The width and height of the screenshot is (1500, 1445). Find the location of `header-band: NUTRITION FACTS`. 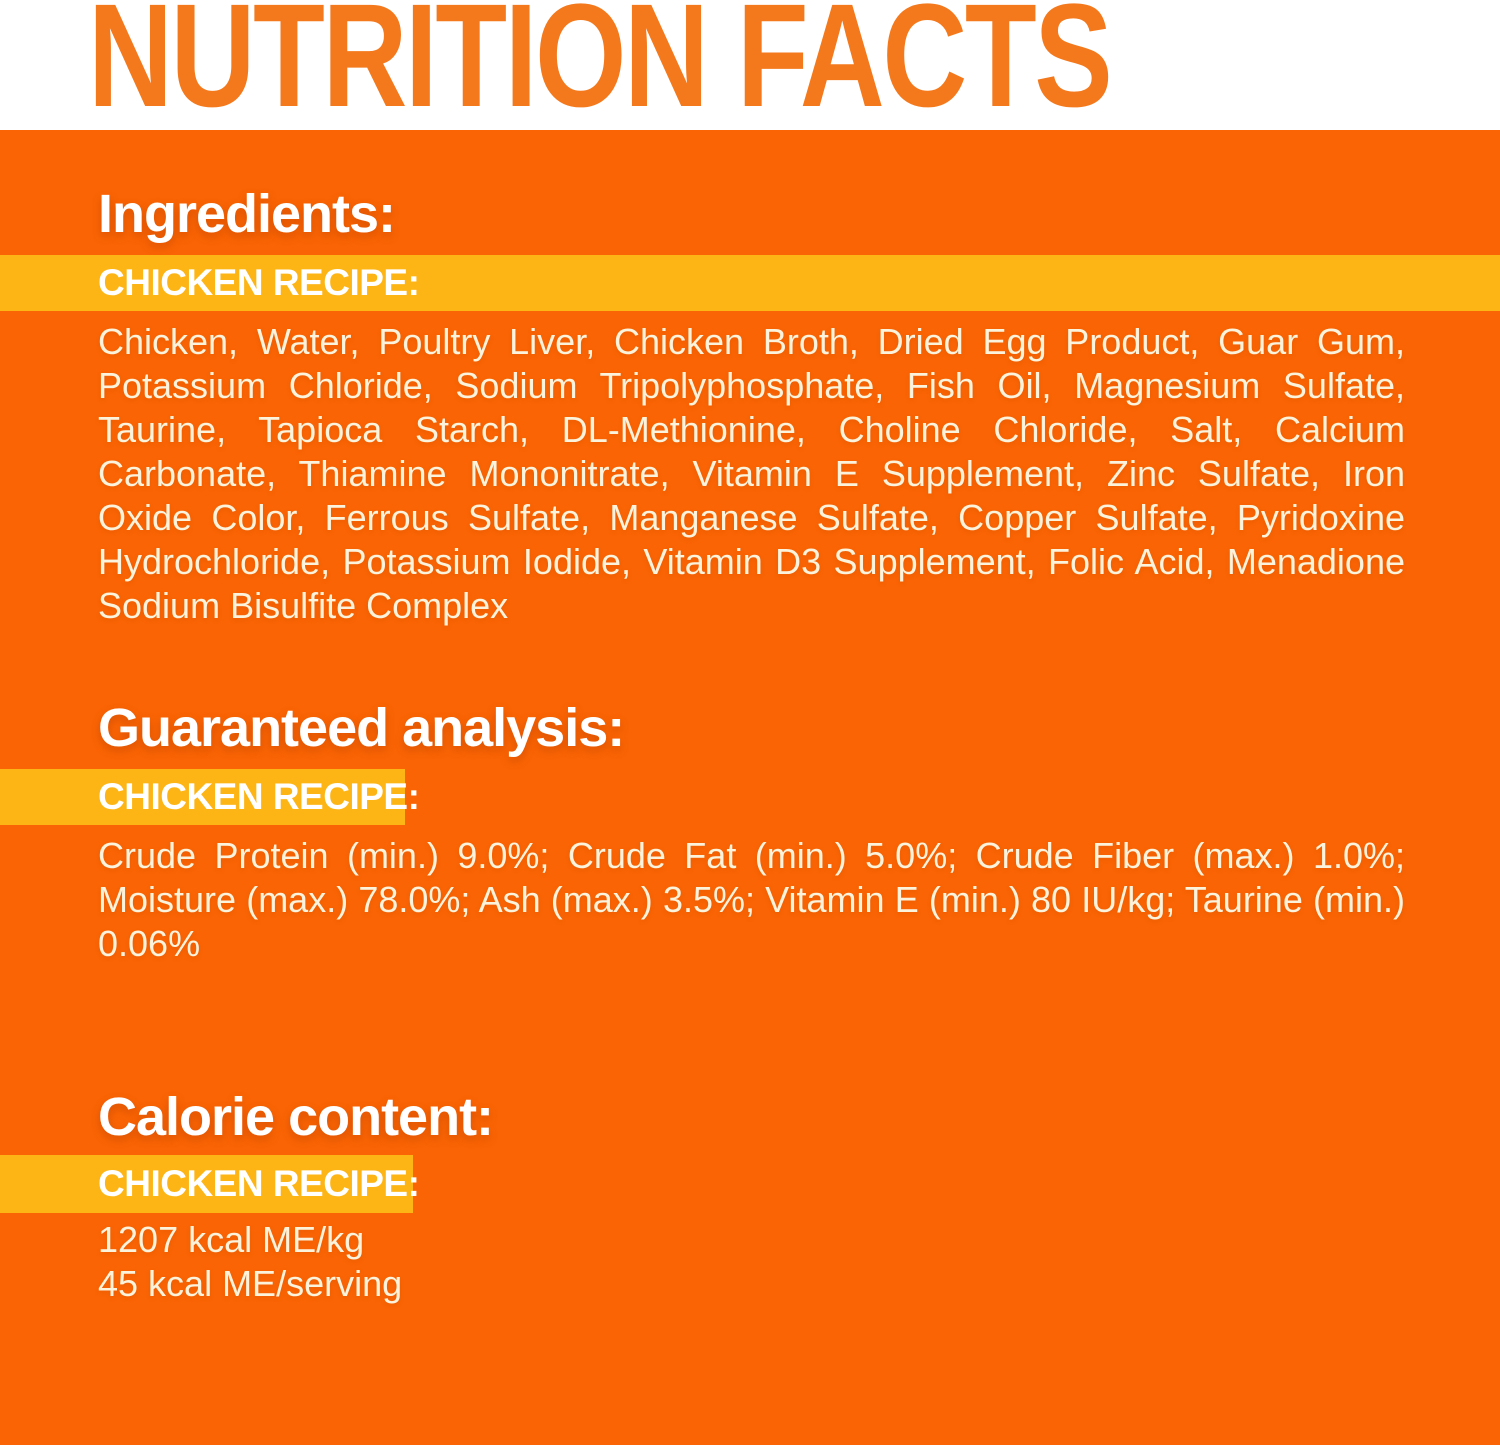

header-band: NUTRITION FACTS is located at coordinates (750, 65).